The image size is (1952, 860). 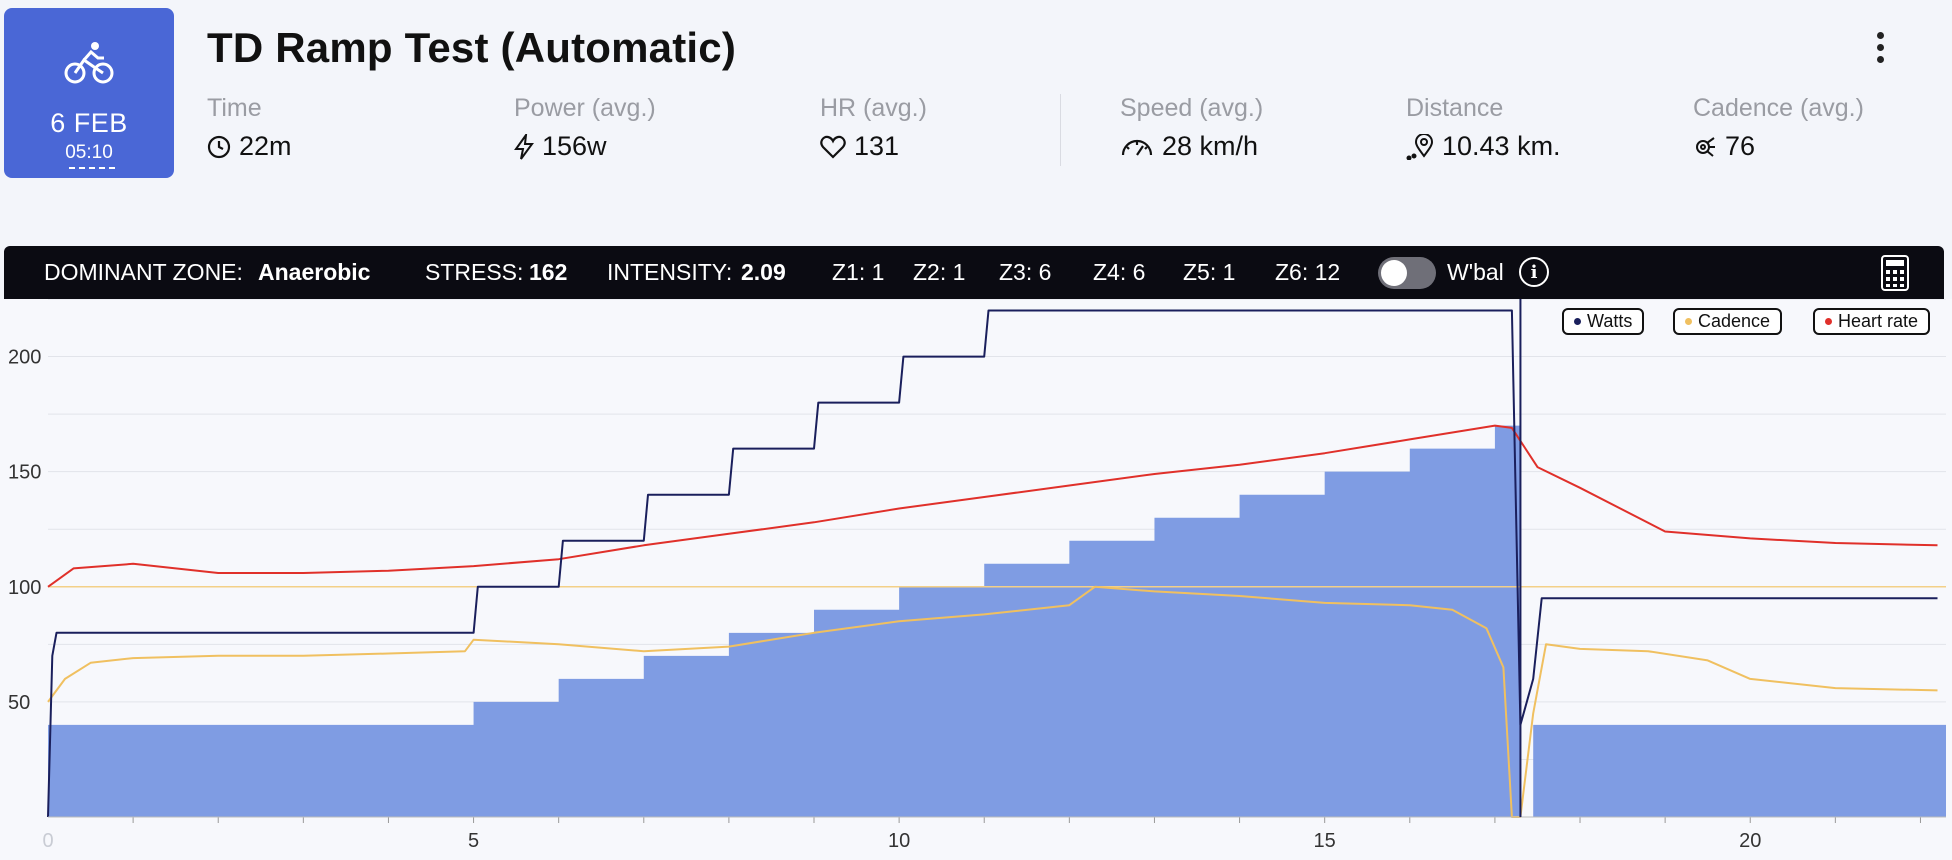 What do you see at coordinates (1475, 272) in the screenshot?
I see `wbal-label: W'bal` at bounding box center [1475, 272].